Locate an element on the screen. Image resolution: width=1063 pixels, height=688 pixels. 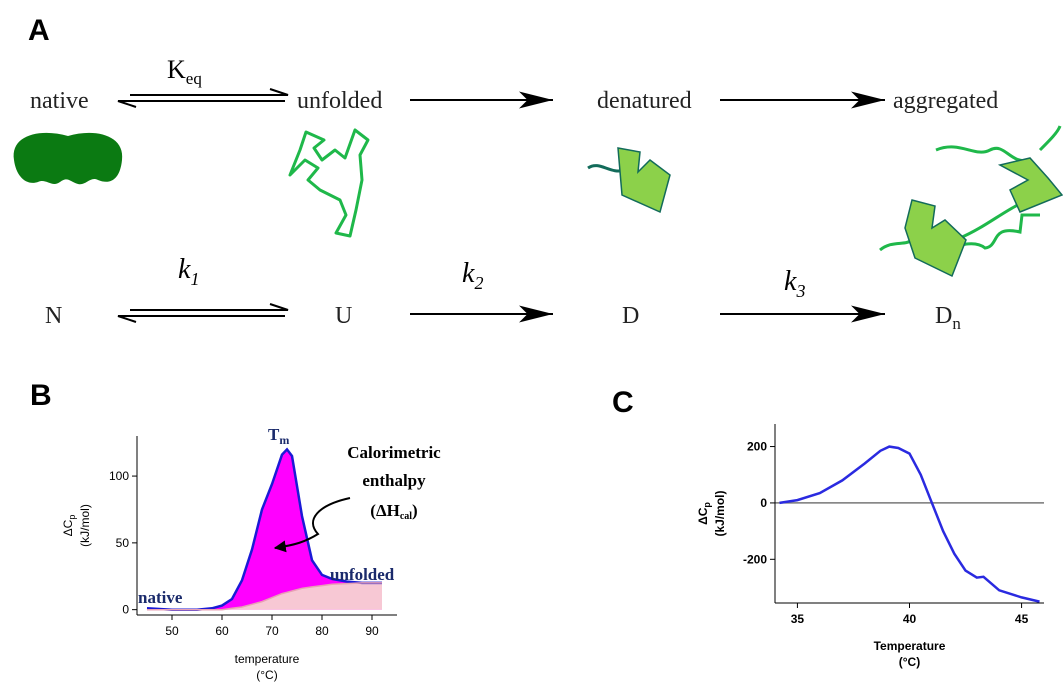
arrows-top is located at coordinates (501, 98).